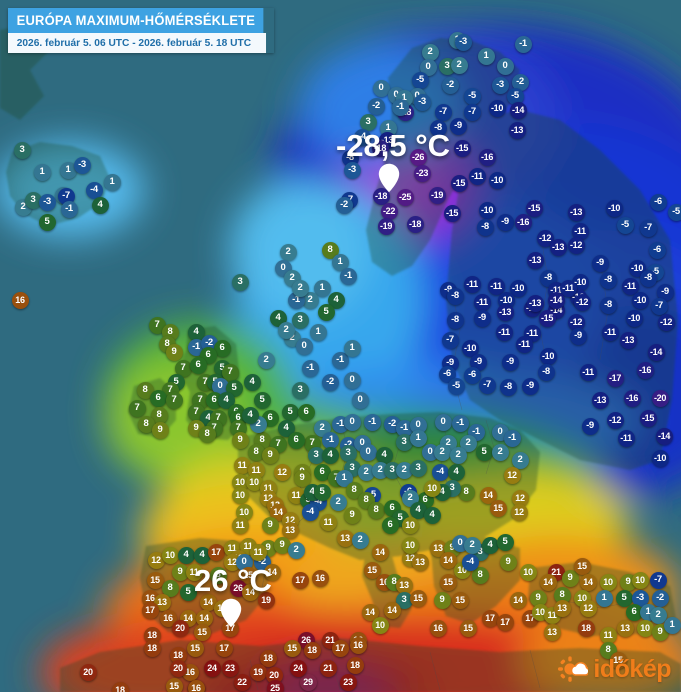 The height and width of the screenshot is (692, 681). I want to click on idokep-logo: időkép, so click(614, 669).